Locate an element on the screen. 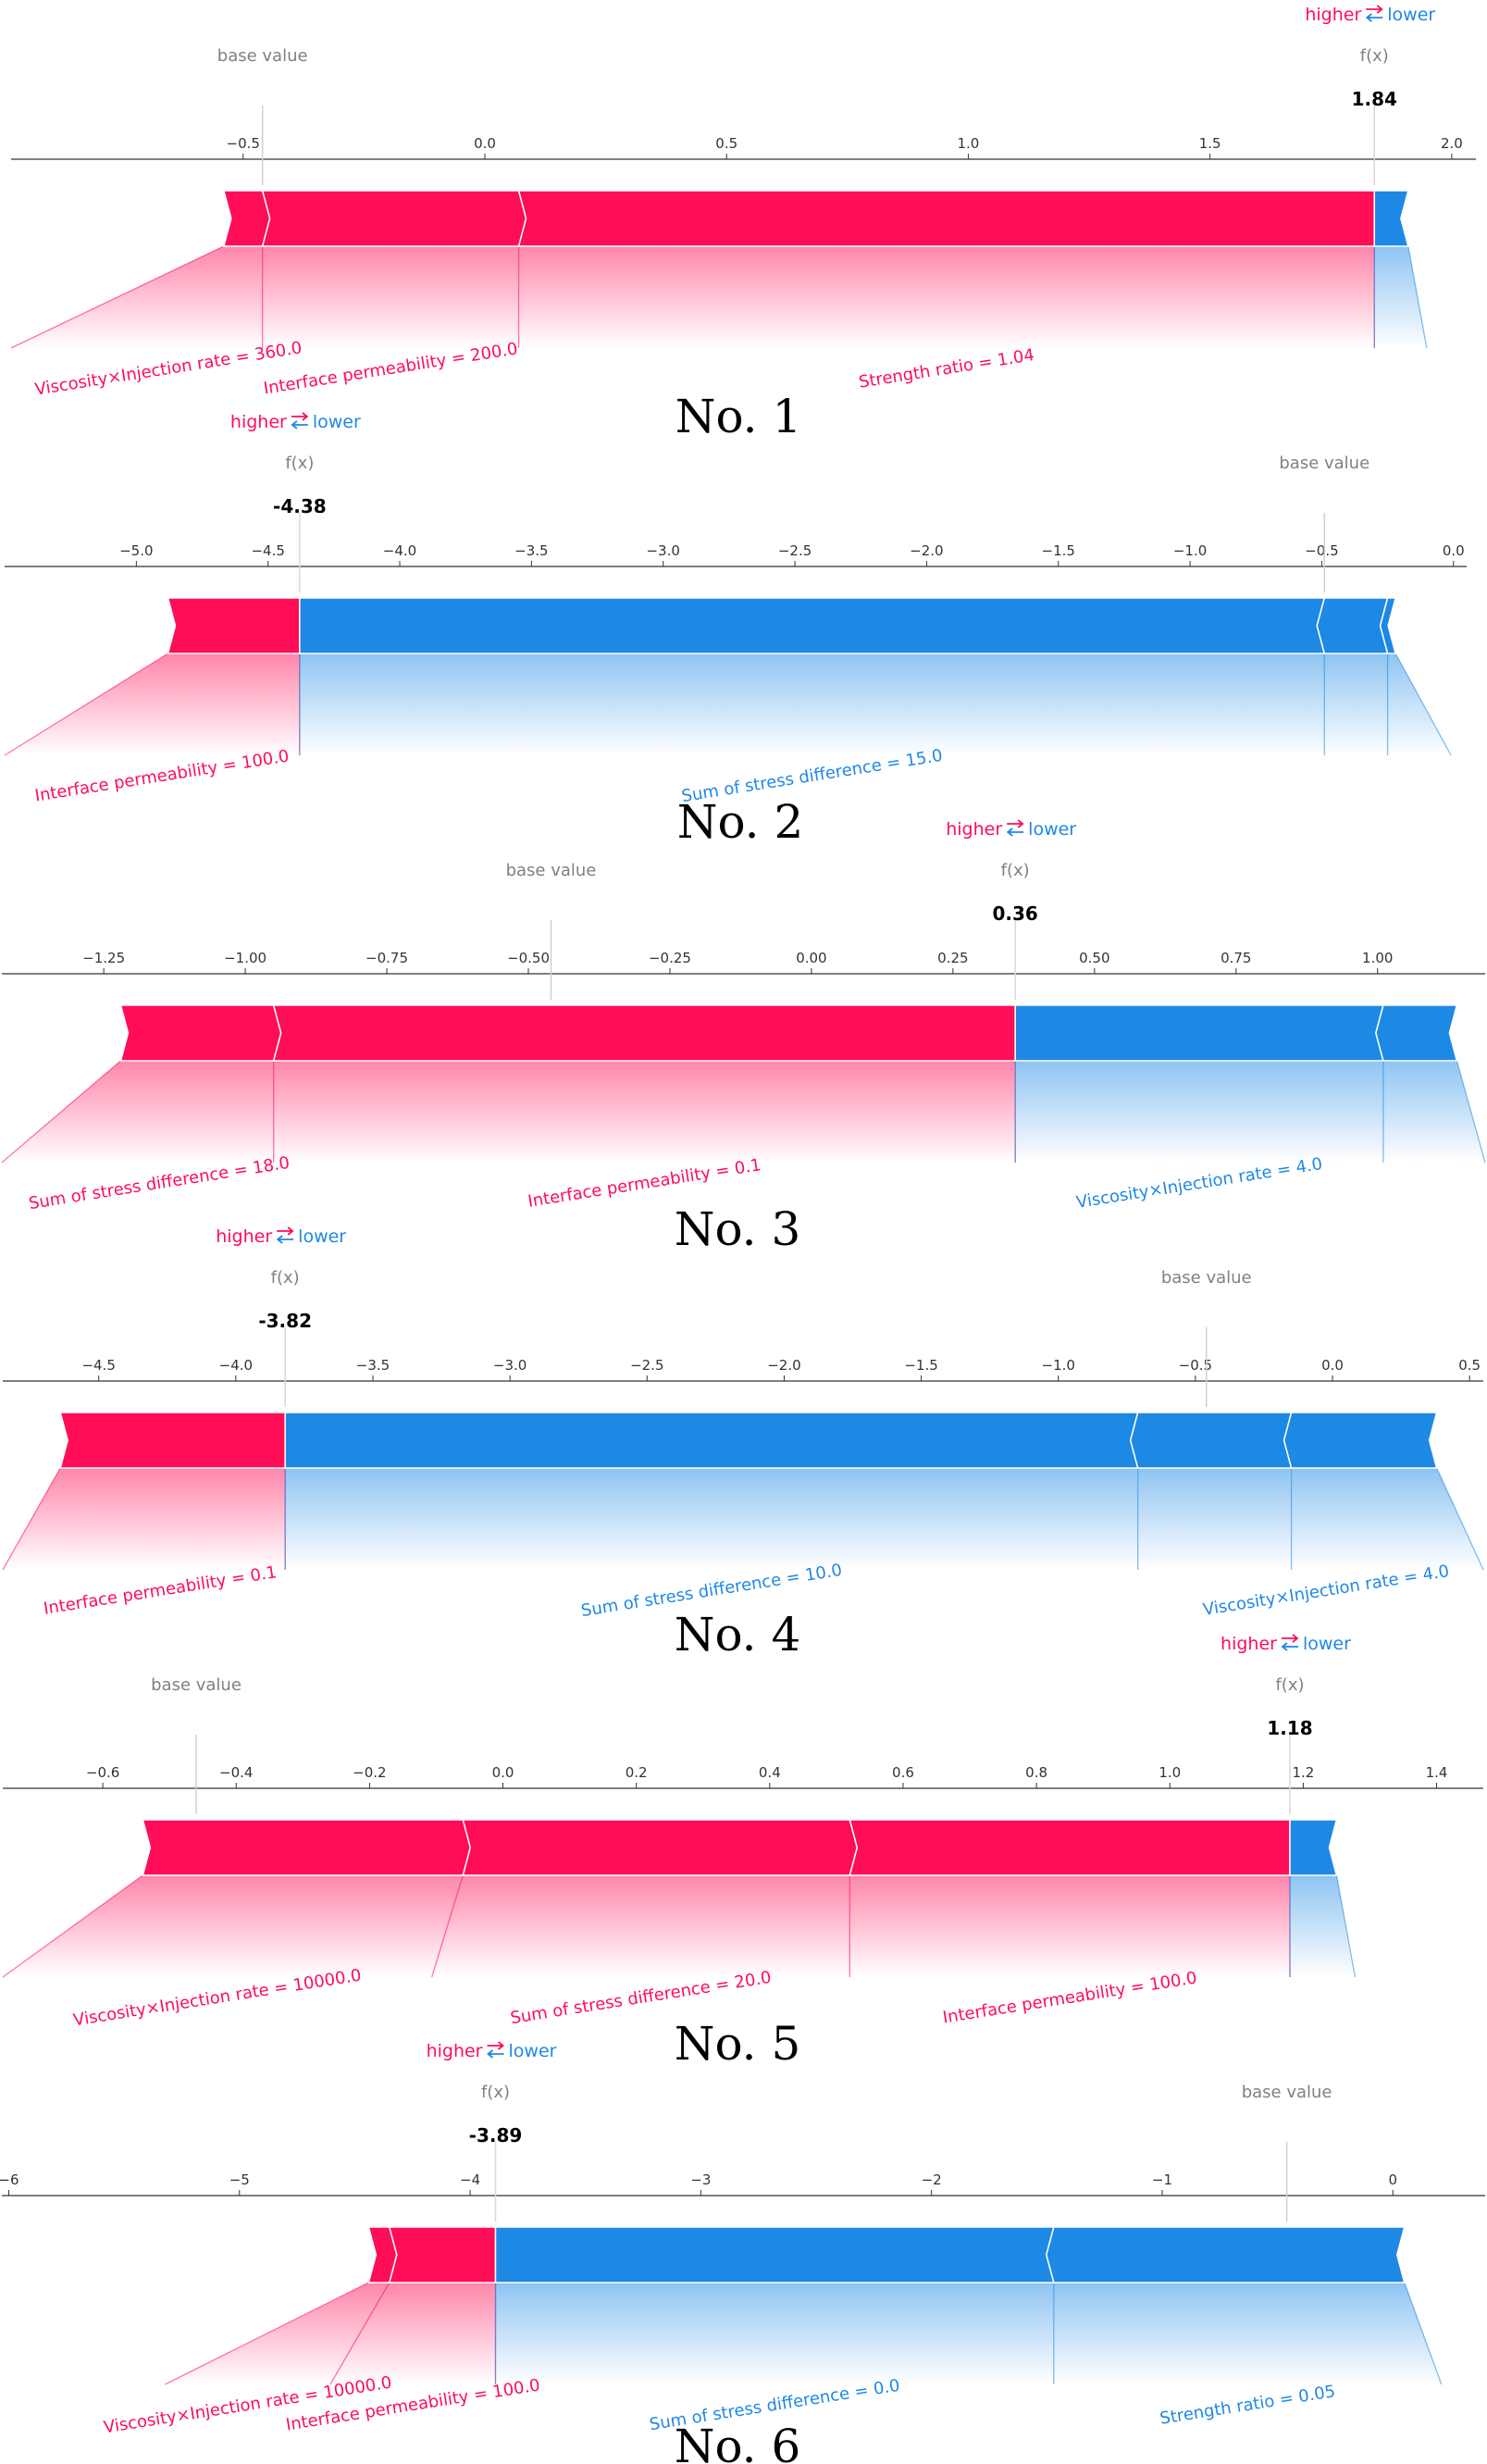 This screenshot has height=2464, width=1487. x-tick-label: −3.0 is located at coordinates (510, 1365).